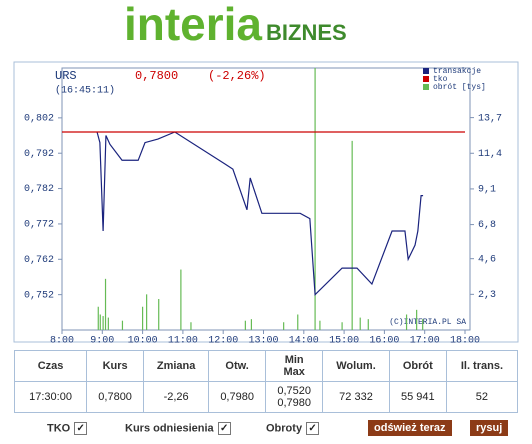  Describe the element at coordinates (482, 397) in the screenshot. I see `cell: 52` at that location.